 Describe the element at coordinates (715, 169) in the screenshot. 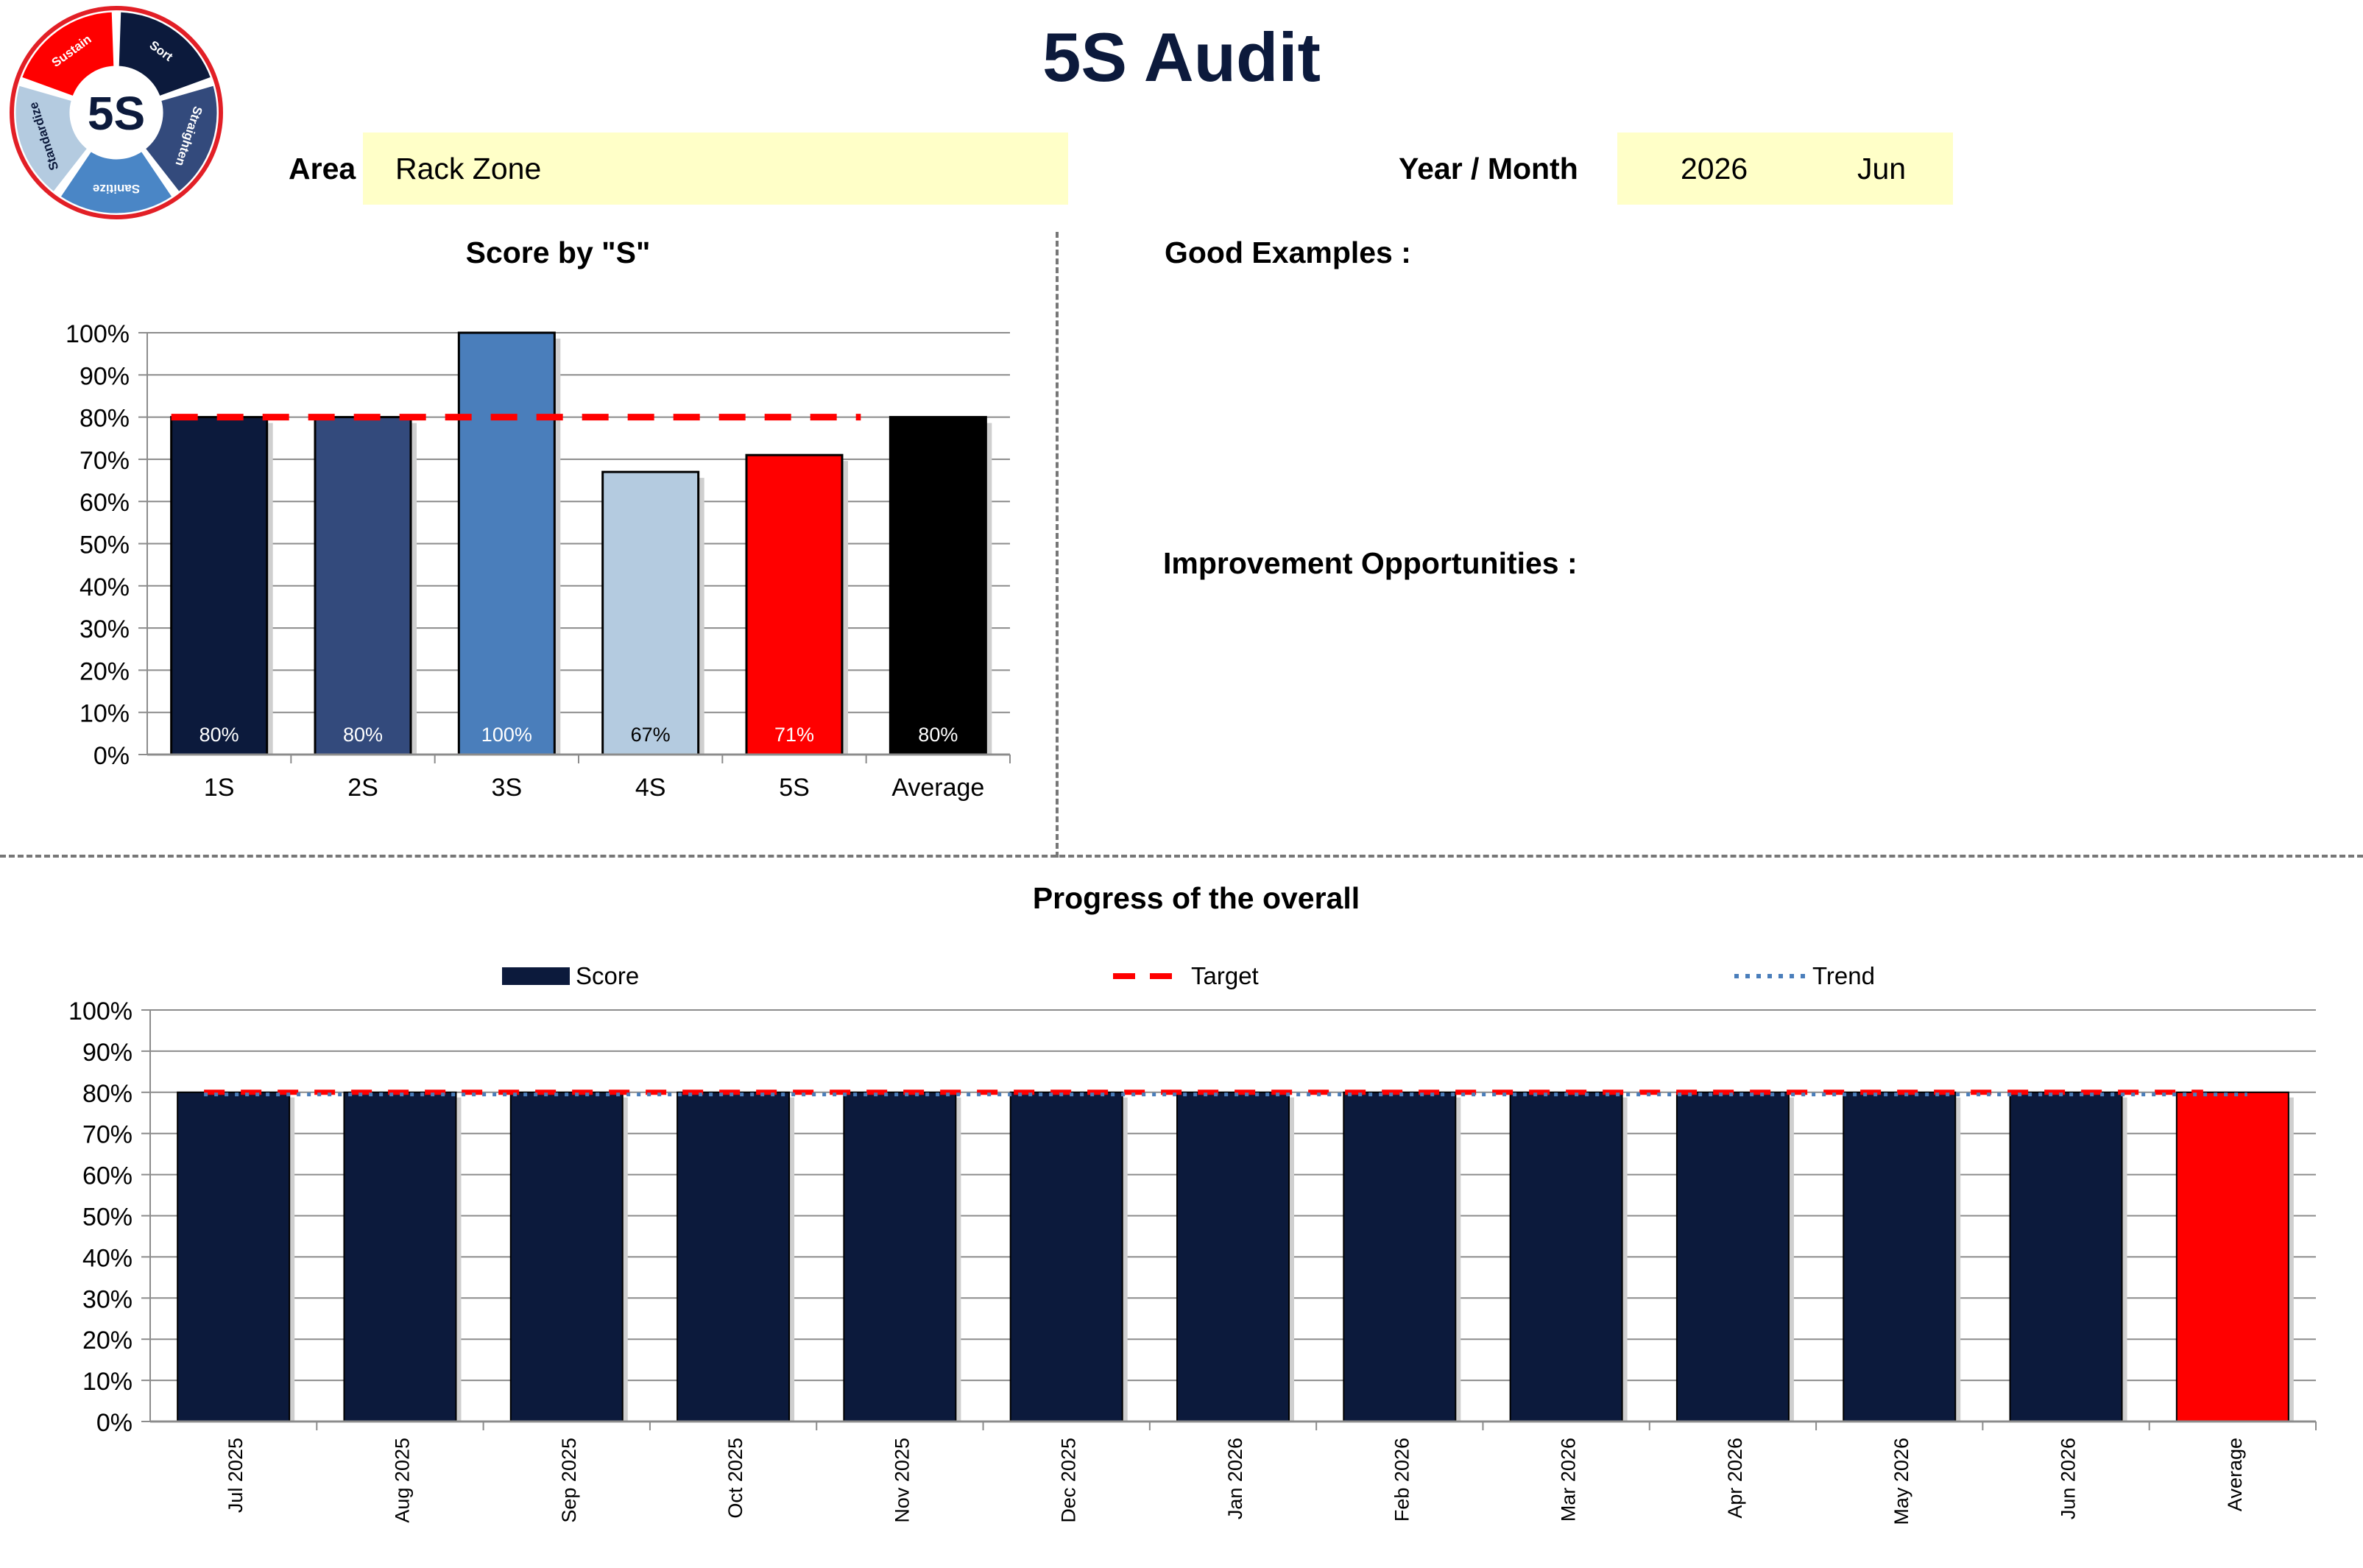

I see `area-field: Rack Zone` at that location.